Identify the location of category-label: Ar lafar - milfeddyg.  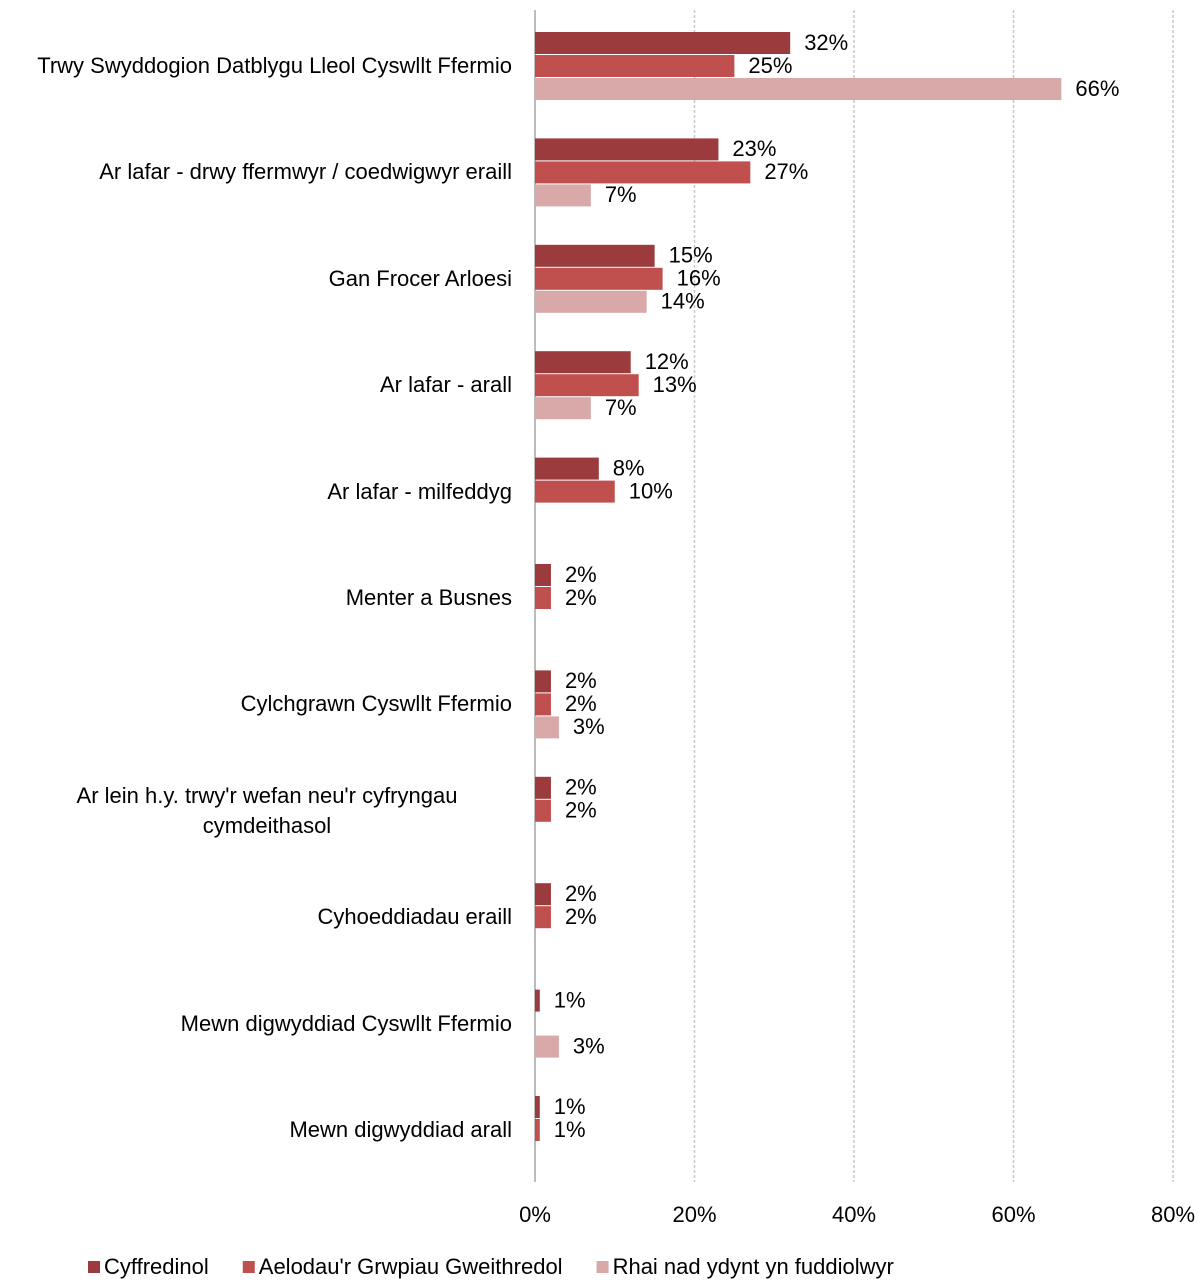
(259, 492).